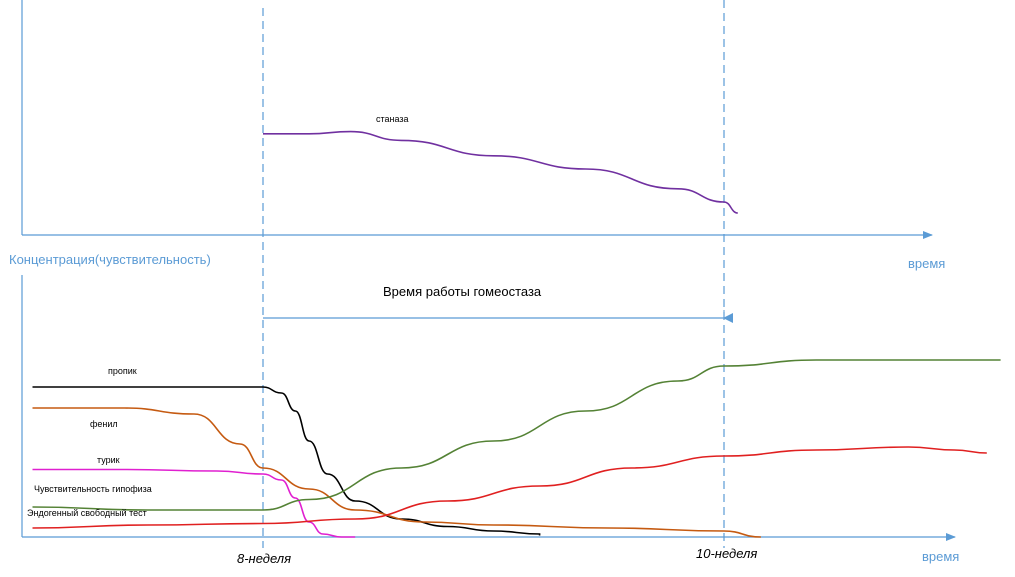 This screenshot has width=1015, height=577. What do you see at coordinates (194, 503) in the screenshot?
I see `turik-curve` at bounding box center [194, 503].